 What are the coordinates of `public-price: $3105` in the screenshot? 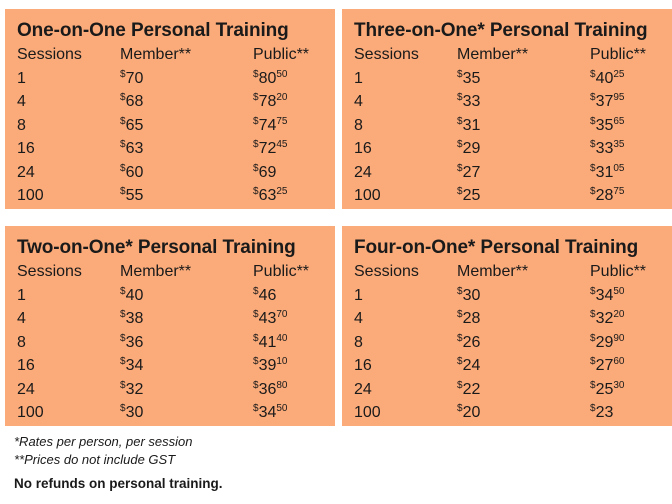 It's located at (630, 173).